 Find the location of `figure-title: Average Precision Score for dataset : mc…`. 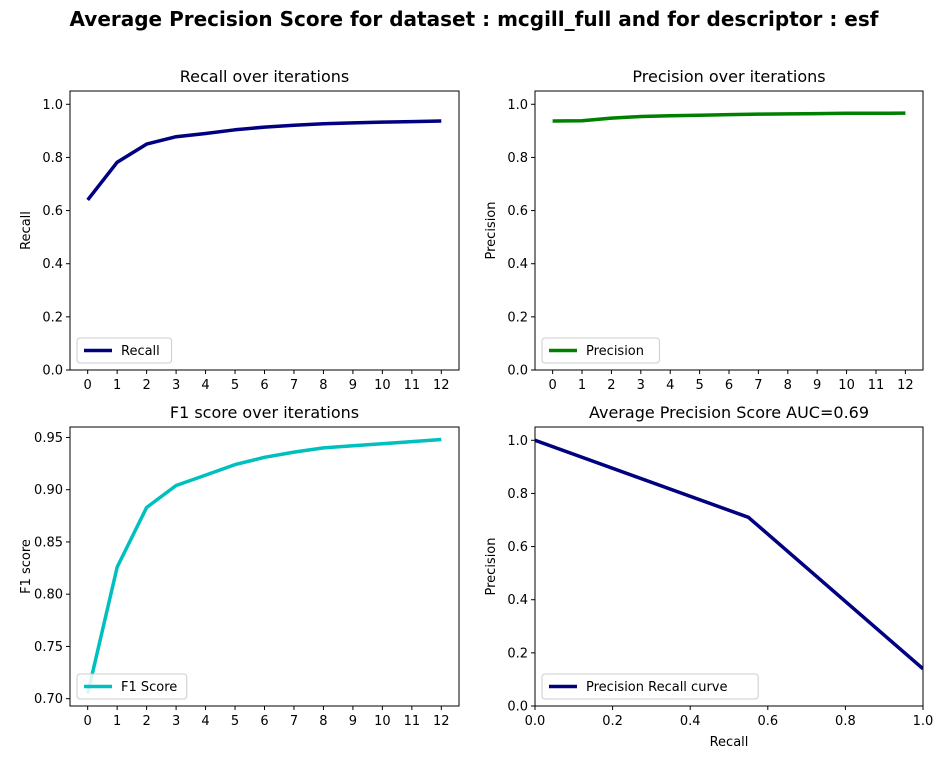

figure-title: Average Precision Score for dataset : mc… is located at coordinates (474, 19).